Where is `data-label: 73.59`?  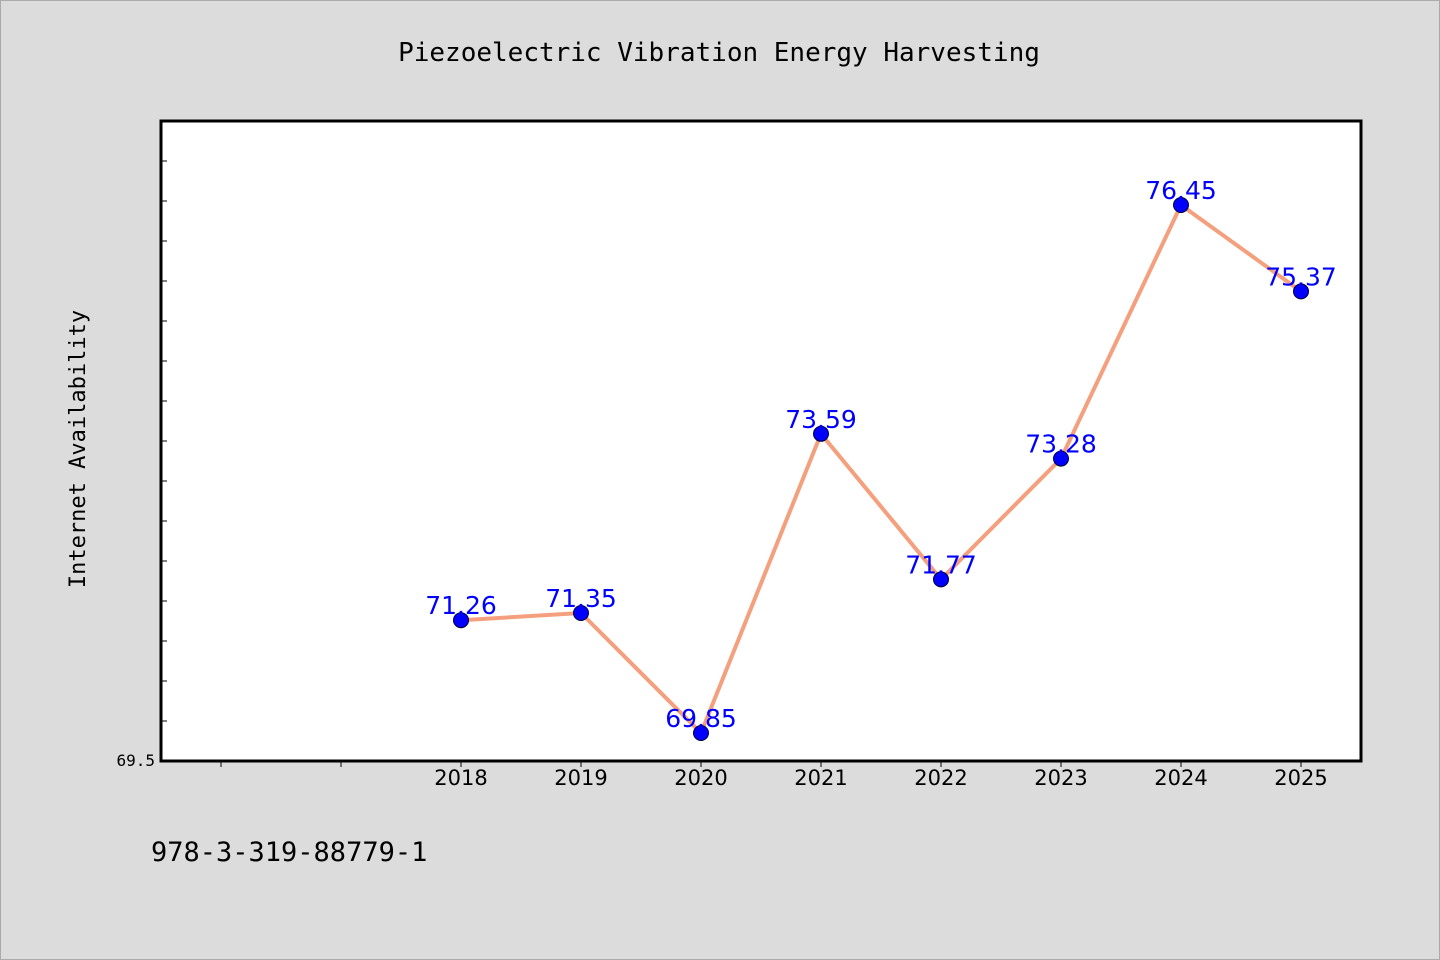
data-label: 73.59 is located at coordinates (821, 419).